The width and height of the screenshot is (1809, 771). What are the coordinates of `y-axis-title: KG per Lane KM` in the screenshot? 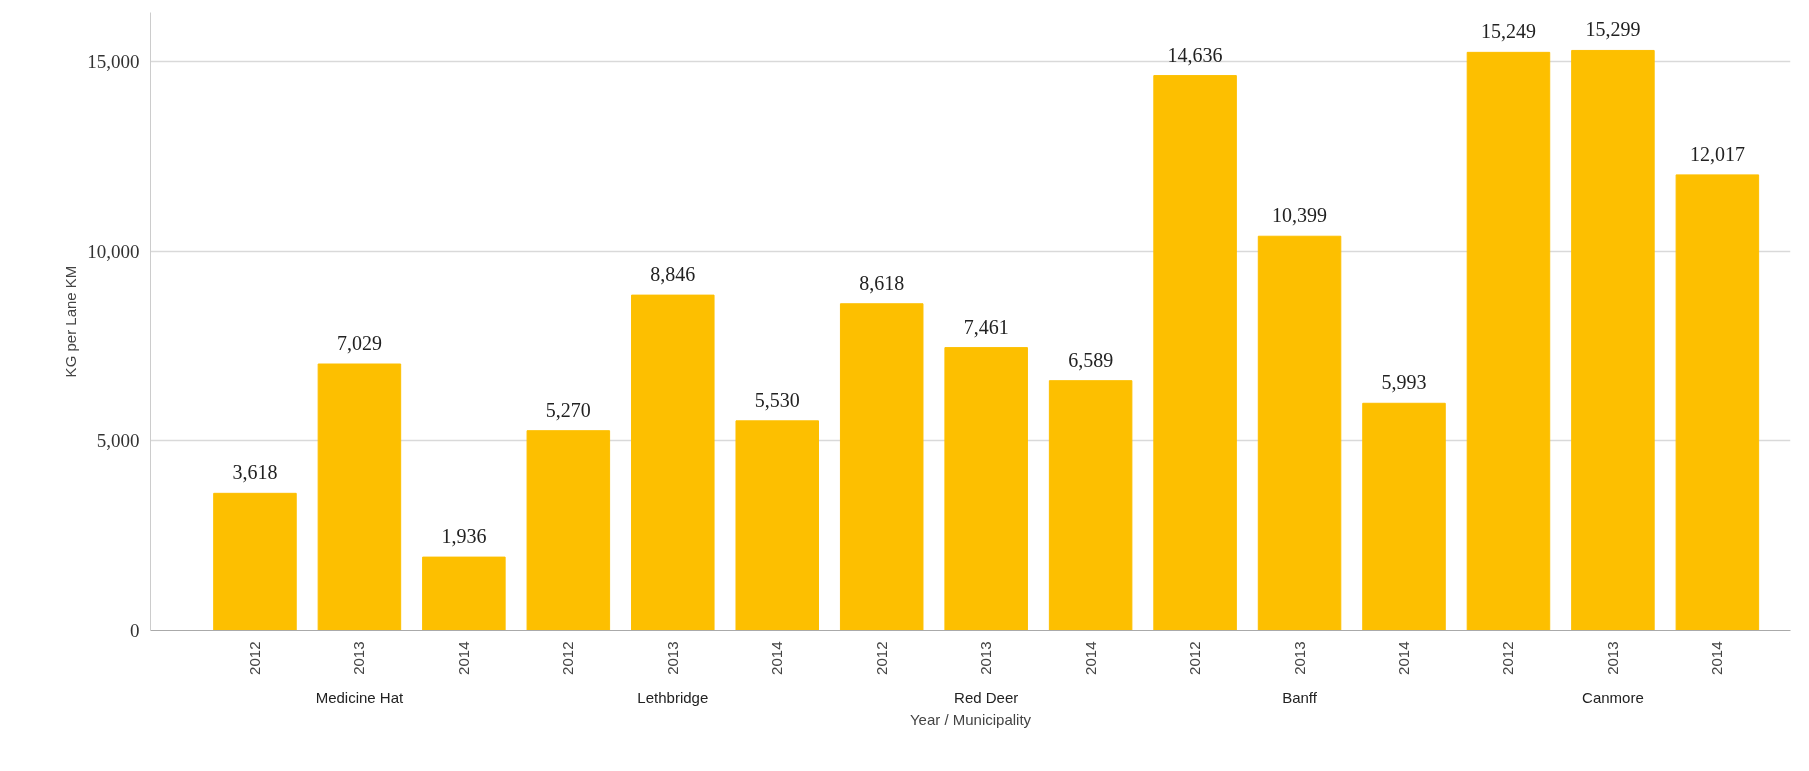 It's located at (71, 321).